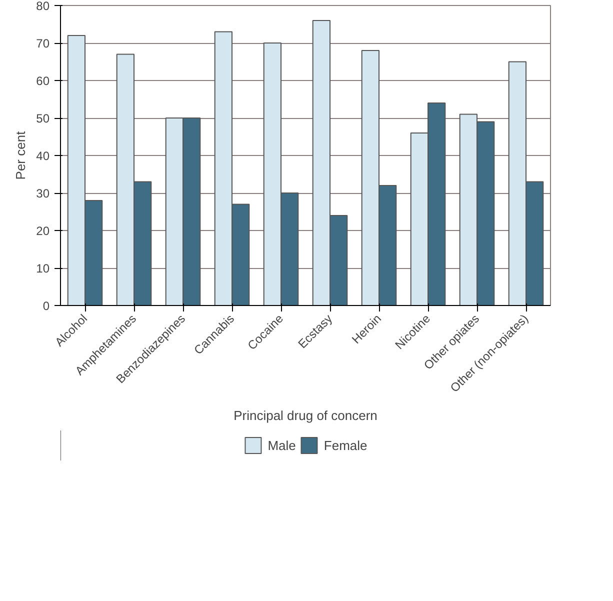 The image size is (613, 601). I want to click on y-tick-label: 0, so click(46, 306).